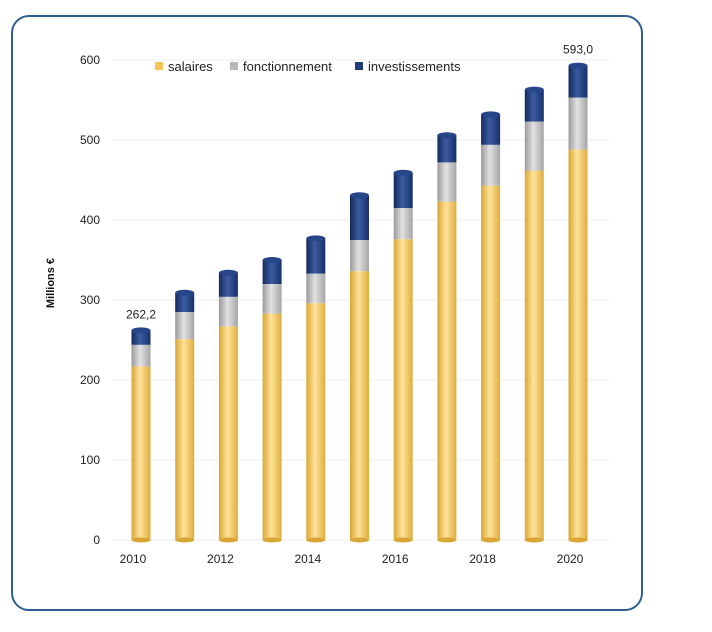  I want to click on x-tick-label: 2018, so click(482, 559).